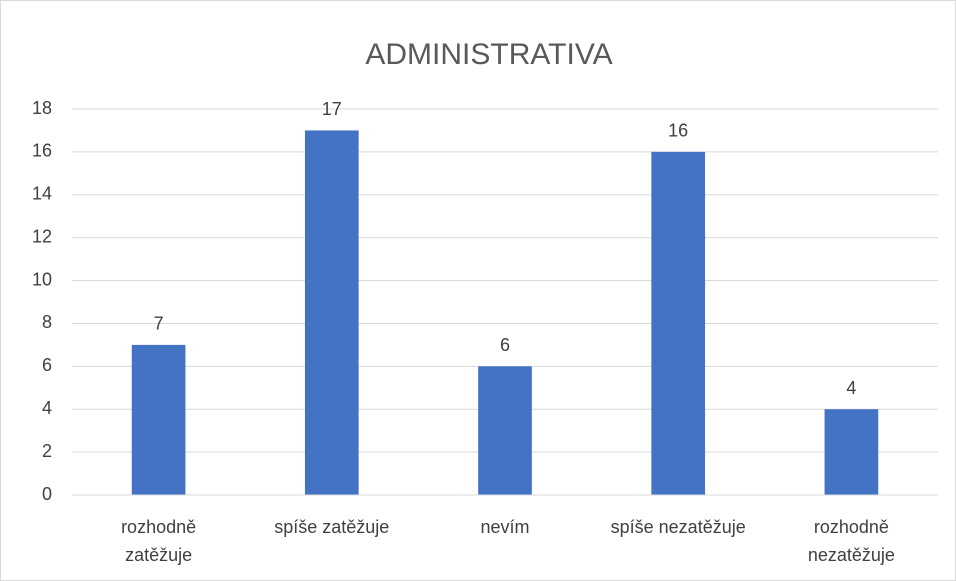 This screenshot has height=581, width=956. What do you see at coordinates (331, 527) in the screenshot?
I see `x-tick-label: spíše zatěžuje` at bounding box center [331, 527].